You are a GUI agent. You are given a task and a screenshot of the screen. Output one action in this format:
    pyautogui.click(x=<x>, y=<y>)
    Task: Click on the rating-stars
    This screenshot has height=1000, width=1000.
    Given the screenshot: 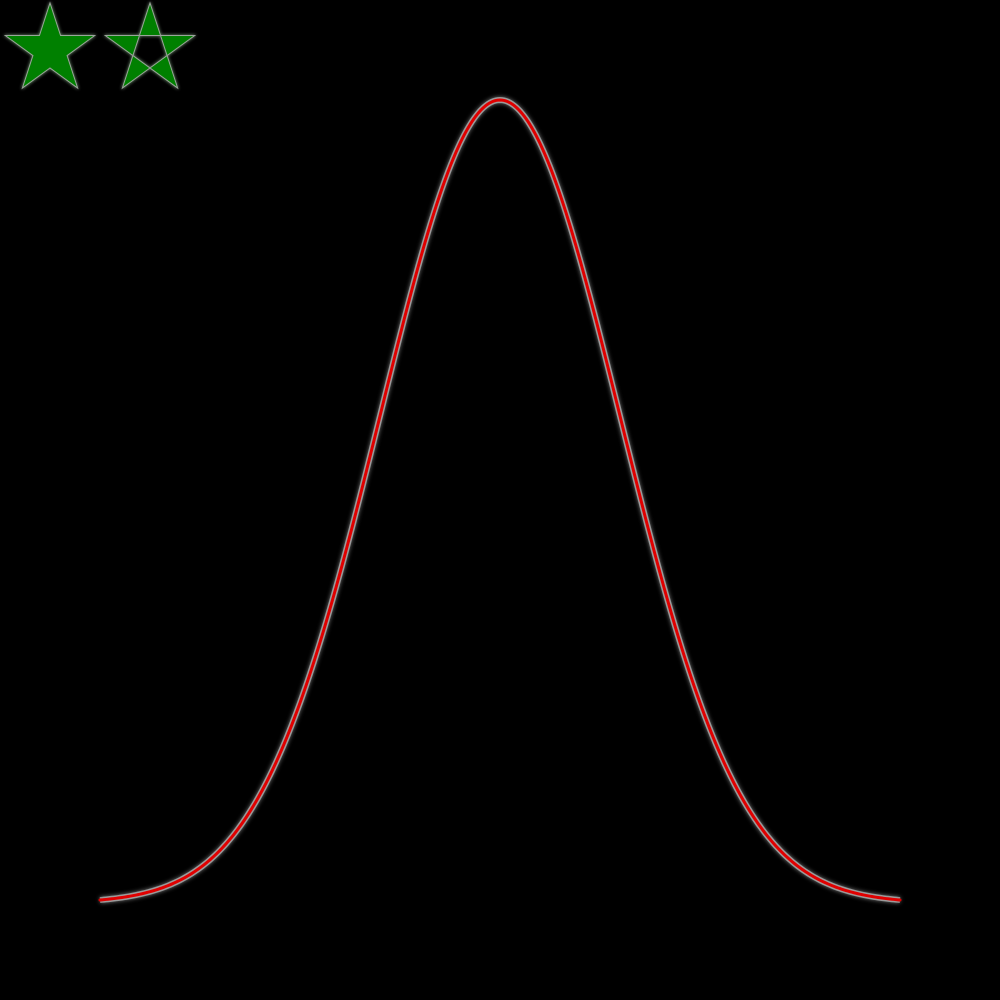 What is the action you would take?
    pyautogui.click(x=100, y=45)
    